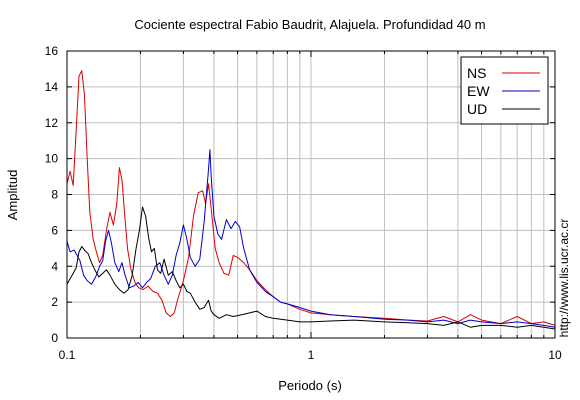 The height and width of the screenshot is (400, 580). What do you see at coordinates (12, 195) in the screenshot?
I see `y-axis-label: Amplitud` at bounding box center [12, 195].